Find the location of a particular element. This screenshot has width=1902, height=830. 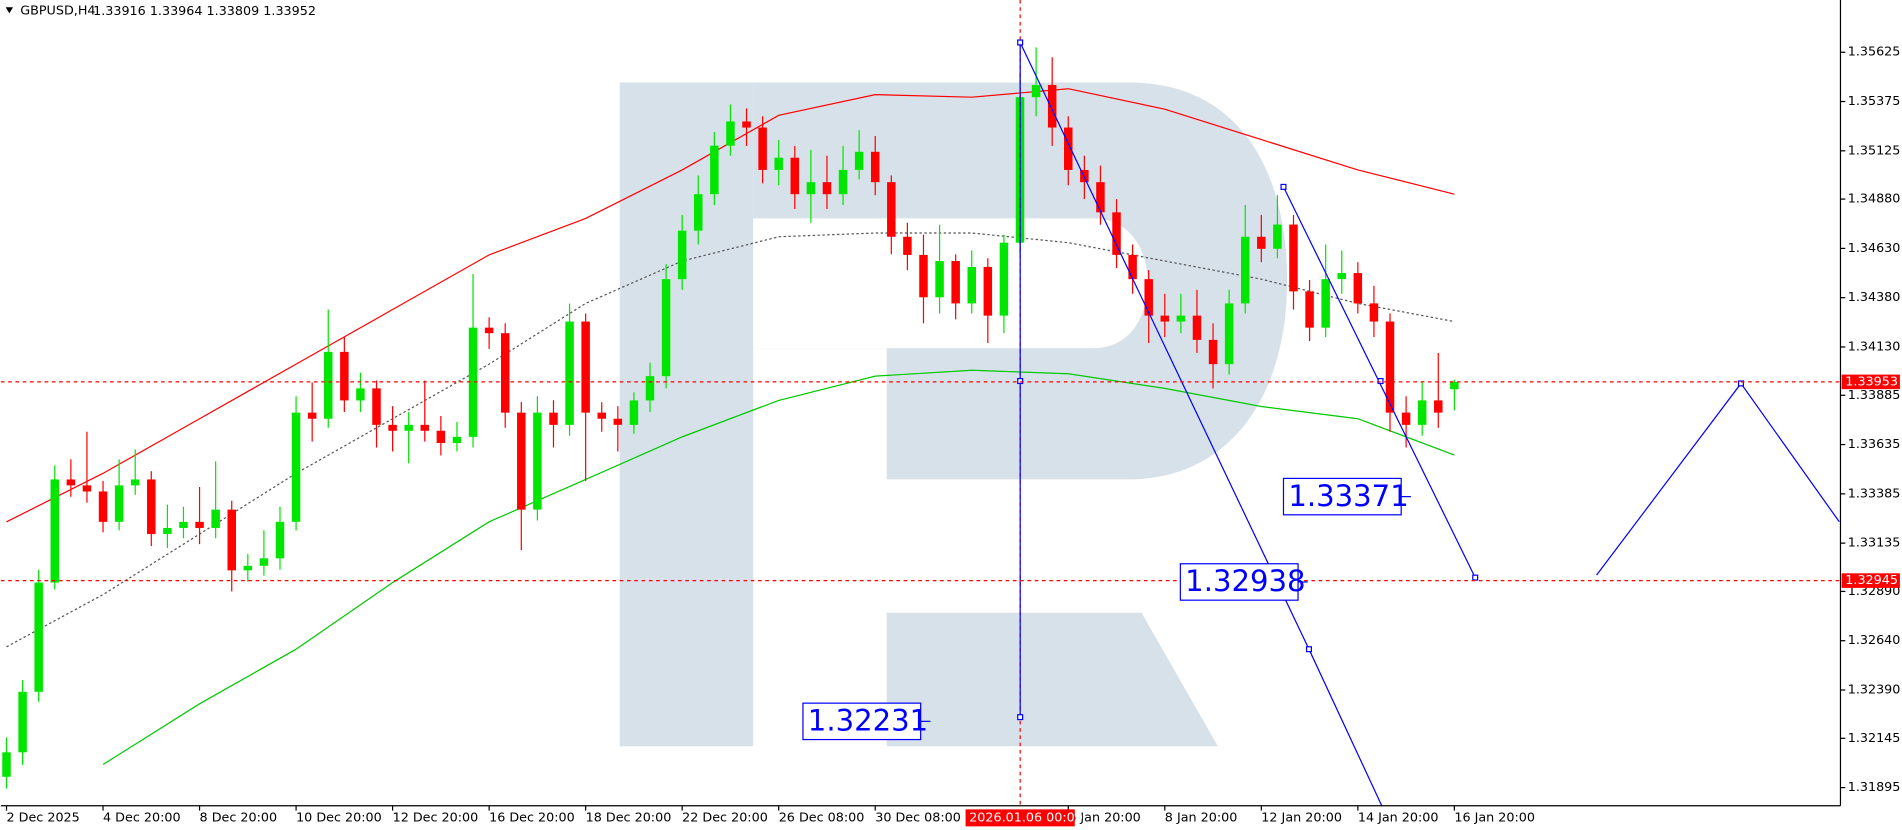

x-tick-label: 14 Jan 20:00 is located at coordinates (1398, 817).